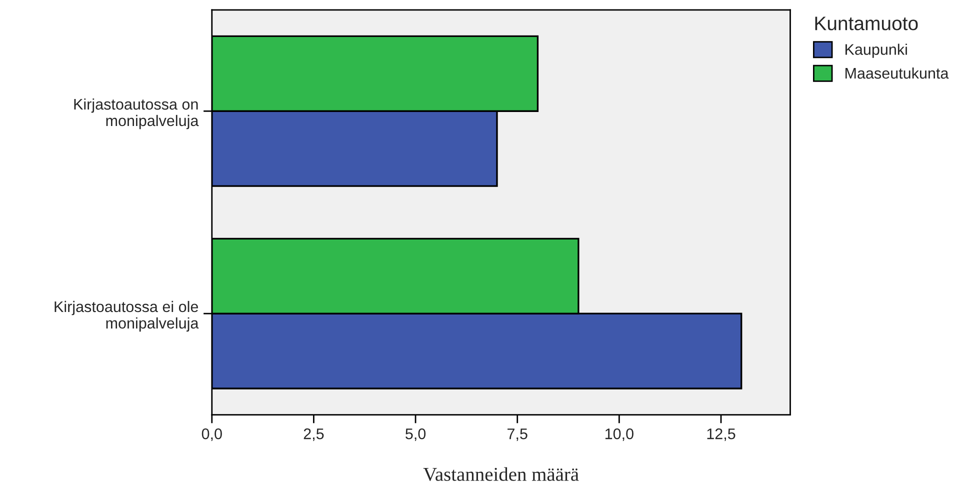 The height and width of the screenshot is (495, 972). What do you see at coordinates (212, 435) in the screenshot?
I see `x-tick-label: 0,0` at bounding box center [212, 435].